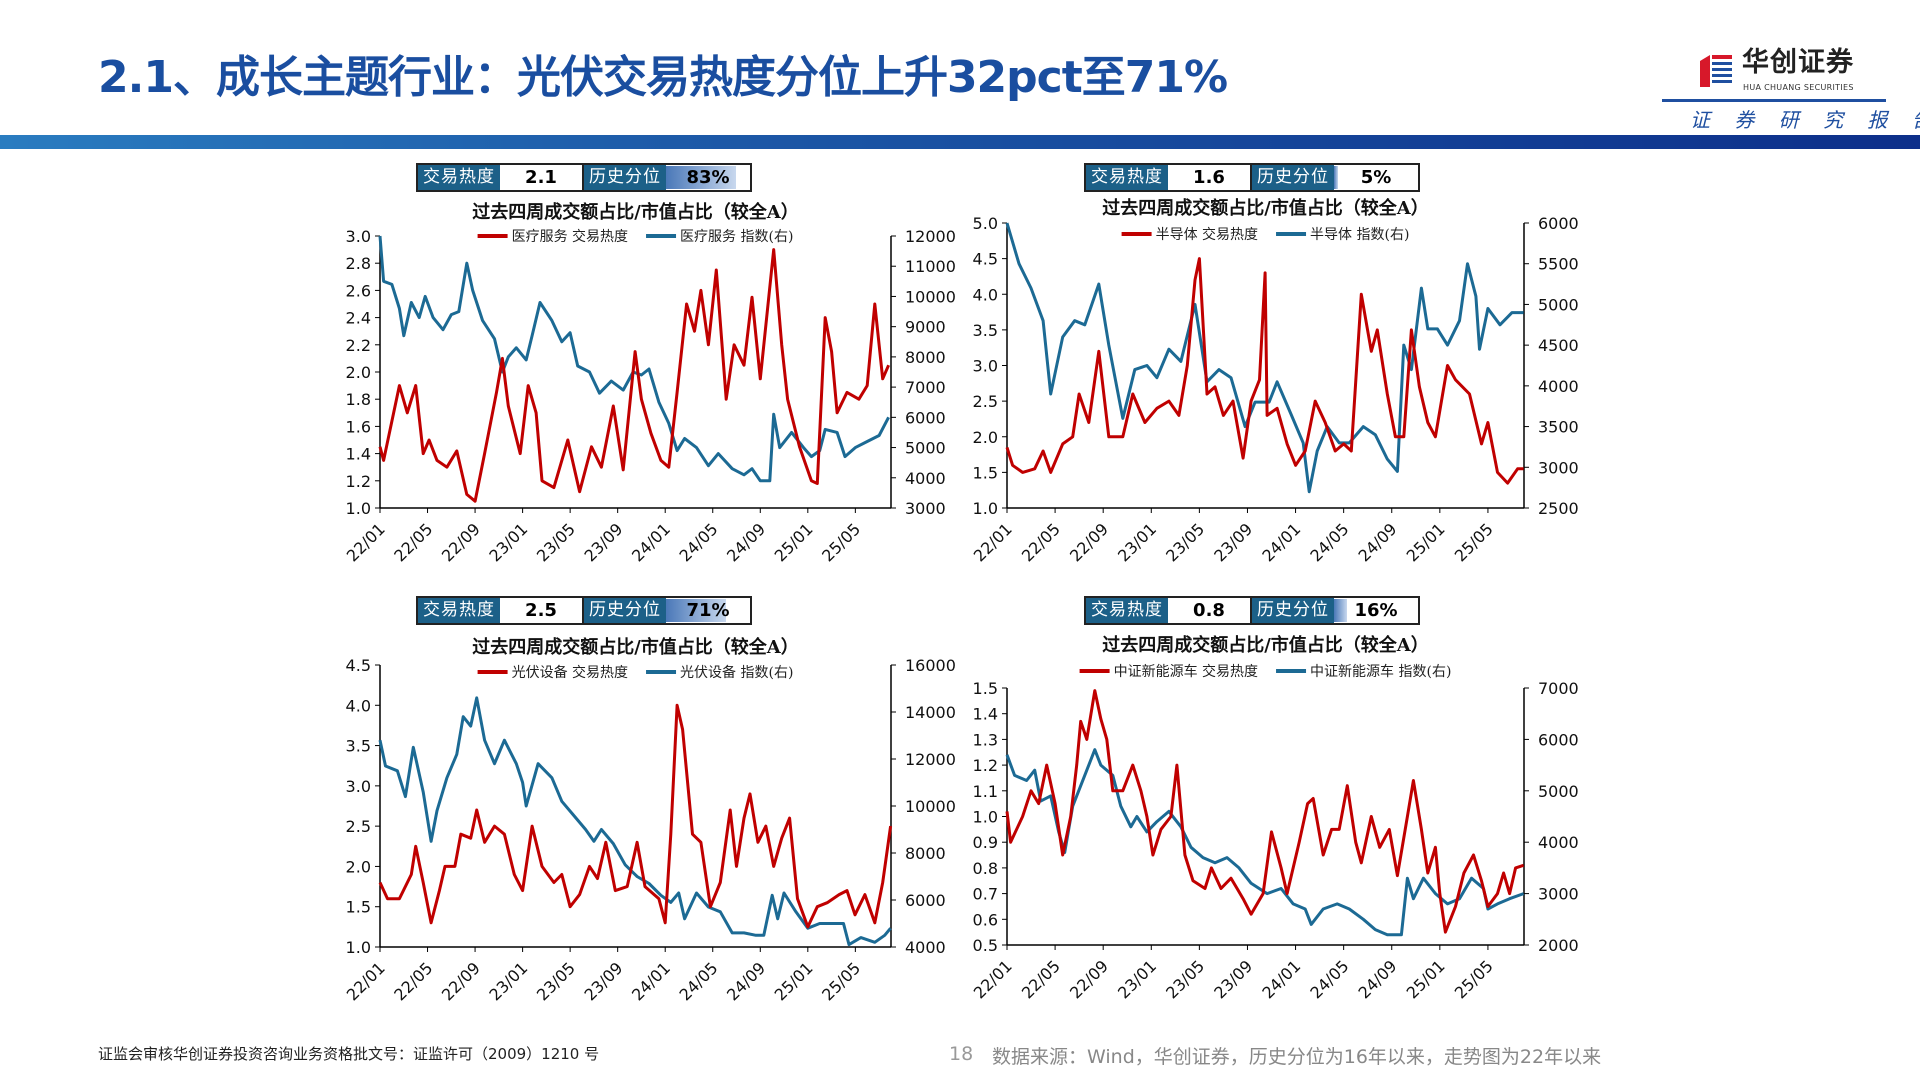  Describe the element at coordinates (663, 77) in the screenshot. I see `page-title: 2.1、成长主题行业：光伏交易热度分位上升32pct至71%` at that location.